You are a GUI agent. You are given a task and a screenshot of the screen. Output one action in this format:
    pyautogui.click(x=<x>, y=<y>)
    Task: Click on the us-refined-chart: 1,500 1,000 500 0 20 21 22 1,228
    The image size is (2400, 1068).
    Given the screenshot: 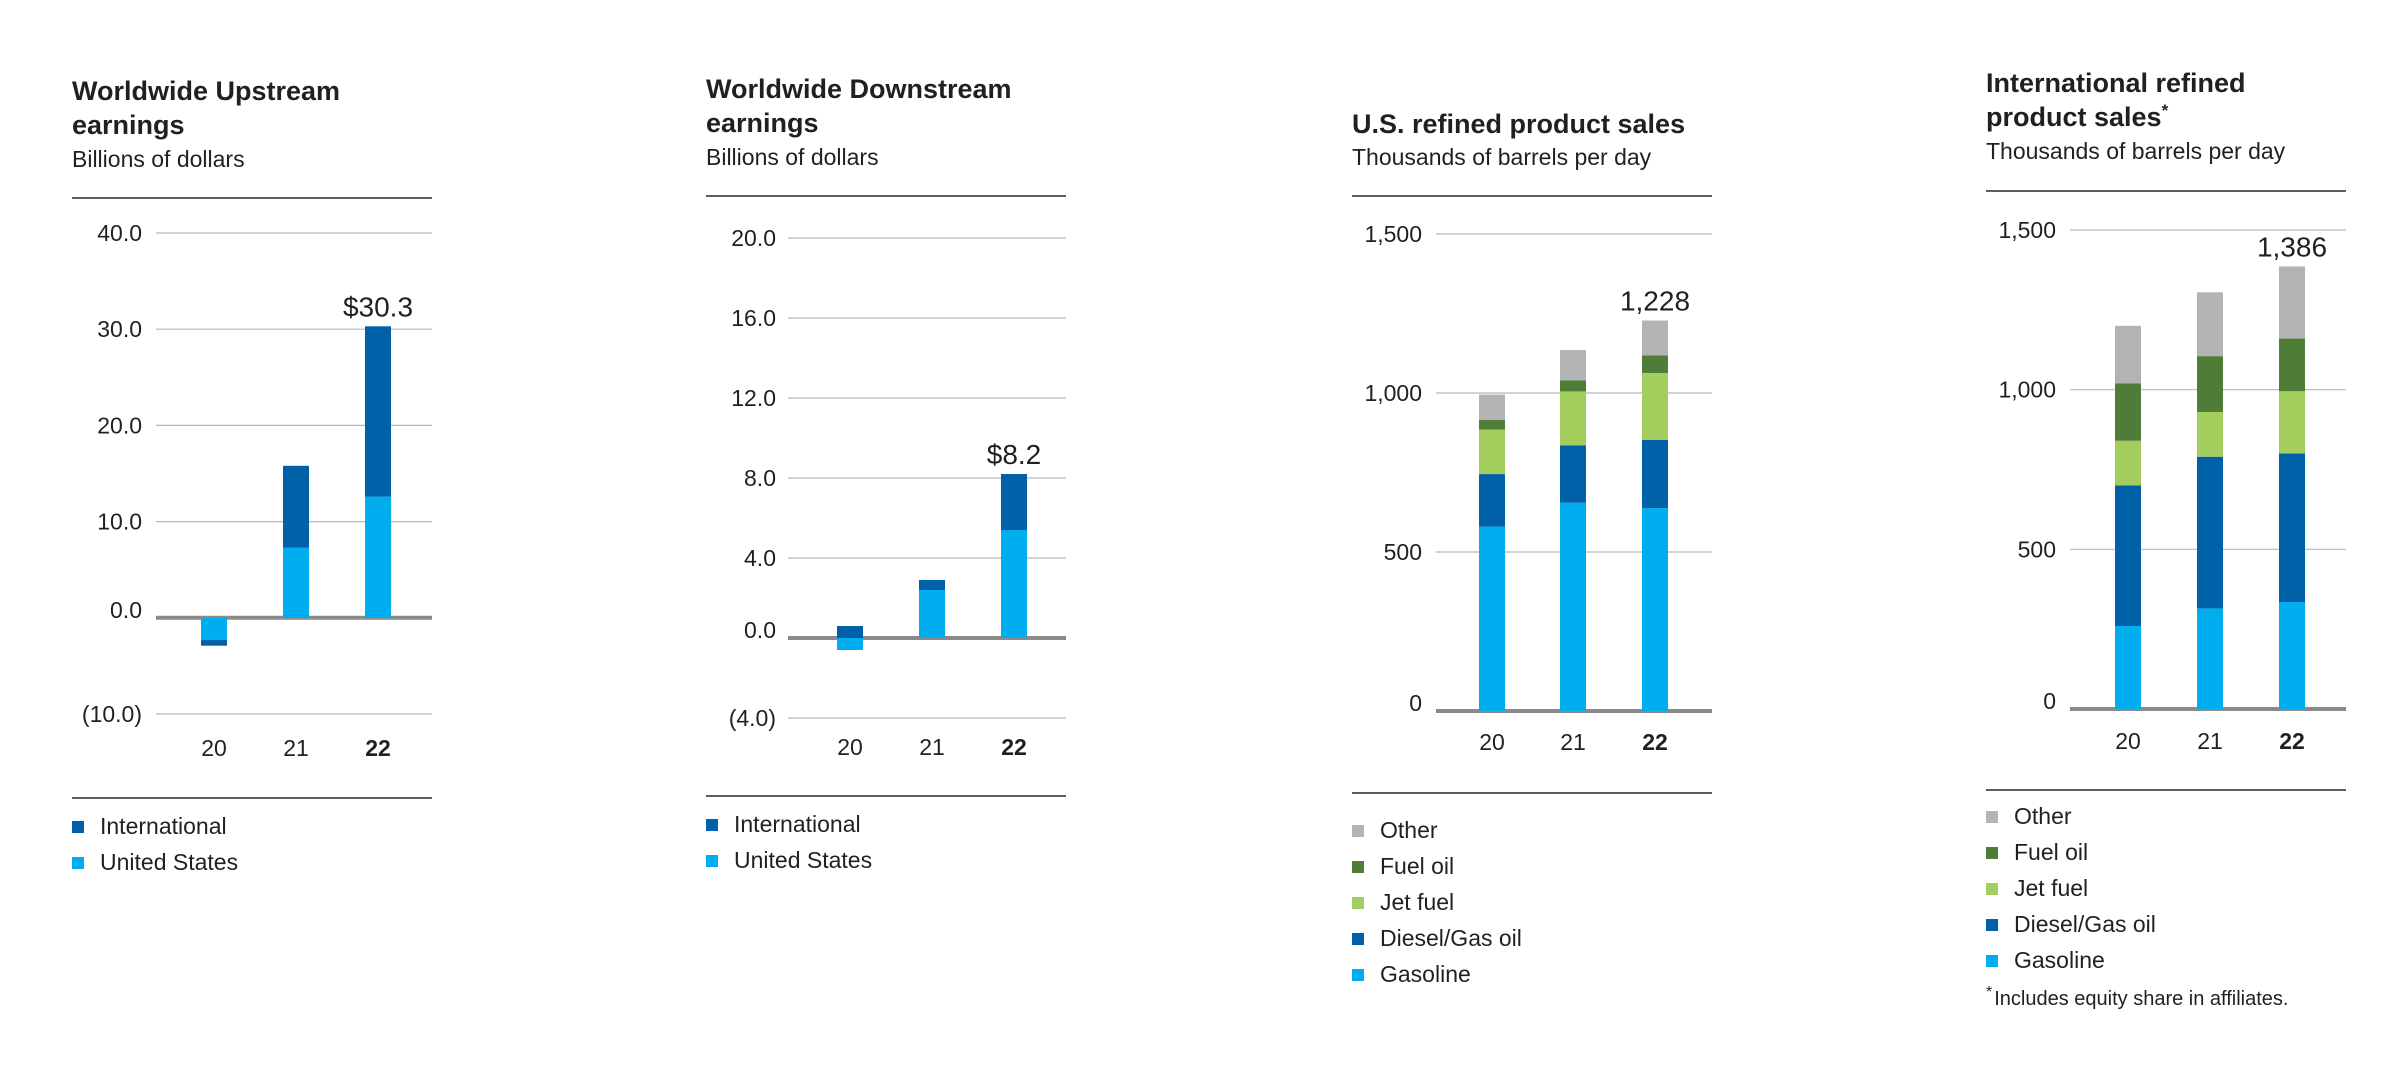 What is the action you would take?
    pyautogui.click(x=1538, y=488)
    